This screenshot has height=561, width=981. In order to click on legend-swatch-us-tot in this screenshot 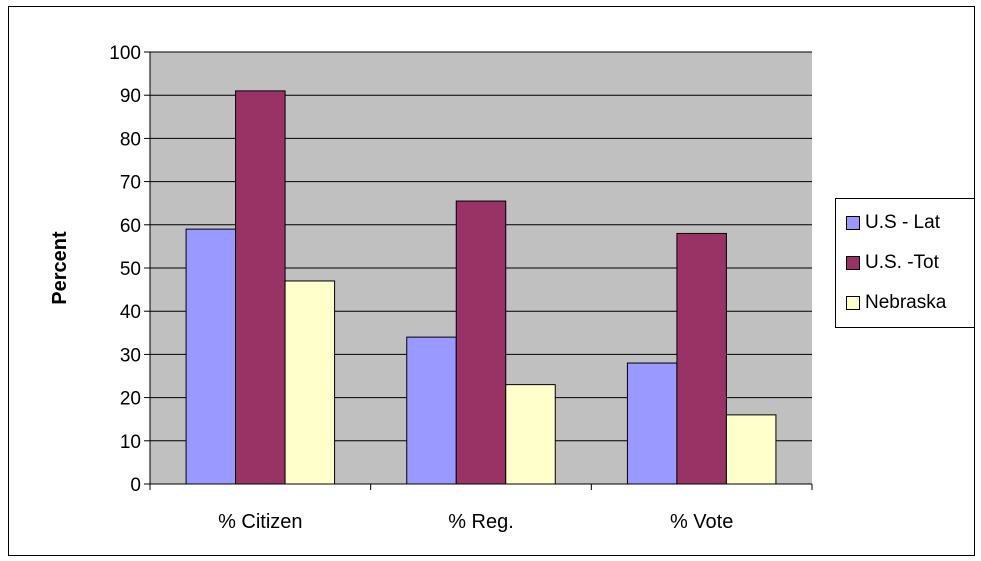, I will do `click(853, 263)`.